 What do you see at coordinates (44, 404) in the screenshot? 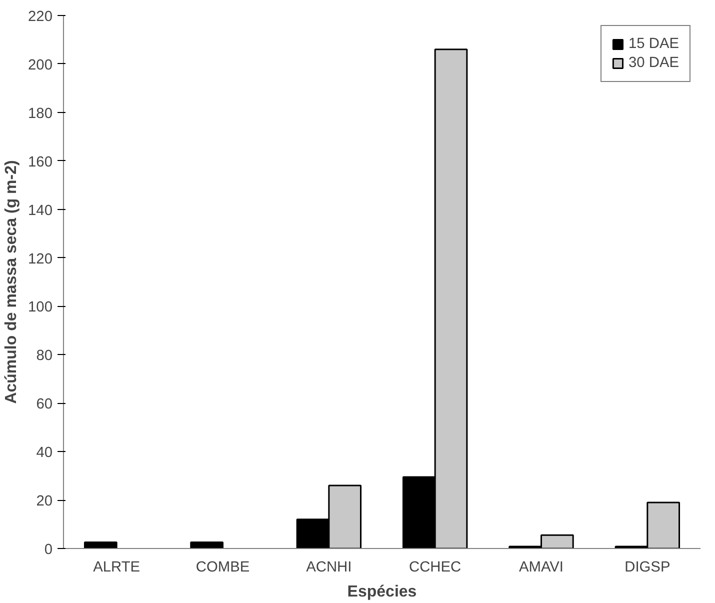
I see `y-tick-label: 60` at bounding box center [44, 404].